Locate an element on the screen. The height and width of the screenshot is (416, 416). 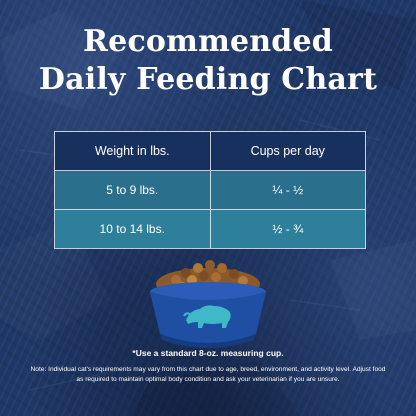
bison-logo-icon is located at coordinates (207, 316).